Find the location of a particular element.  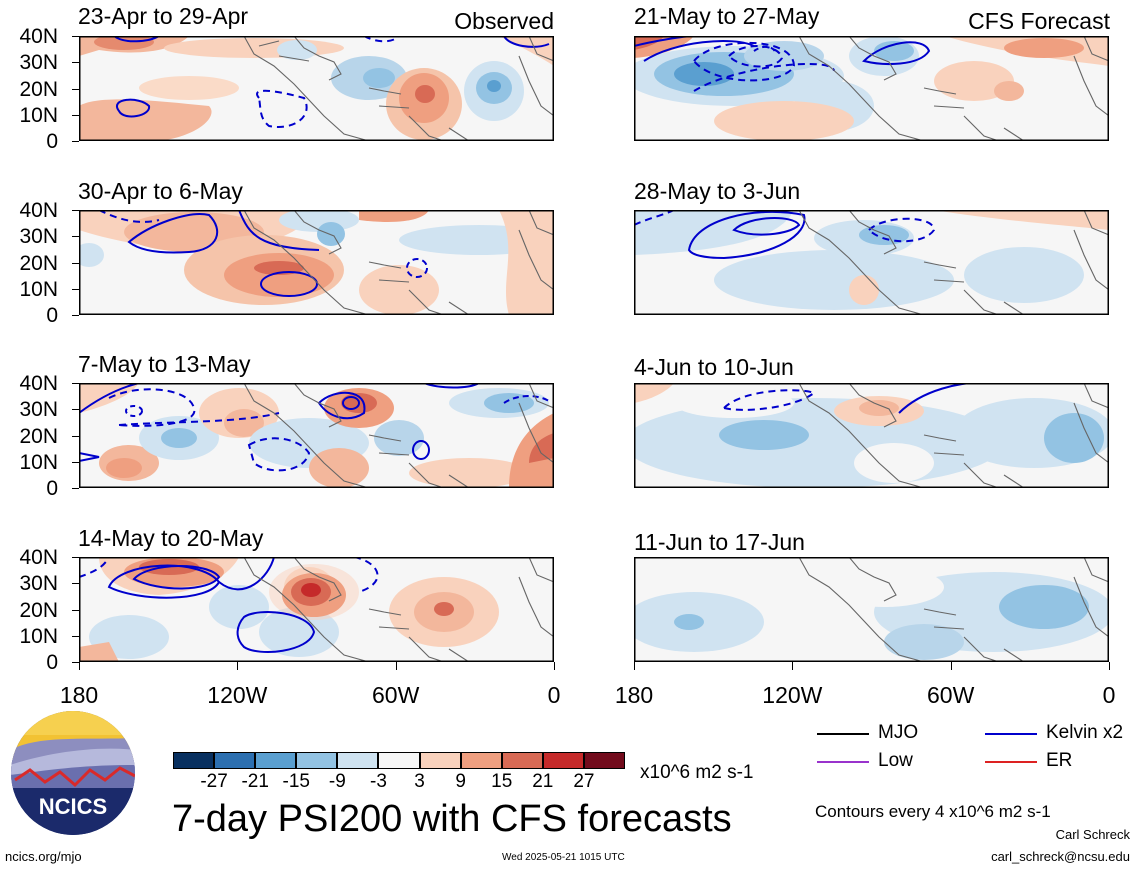

author-email: carl_schreck@ncsu.edu is located at coordinates (1060, 856).